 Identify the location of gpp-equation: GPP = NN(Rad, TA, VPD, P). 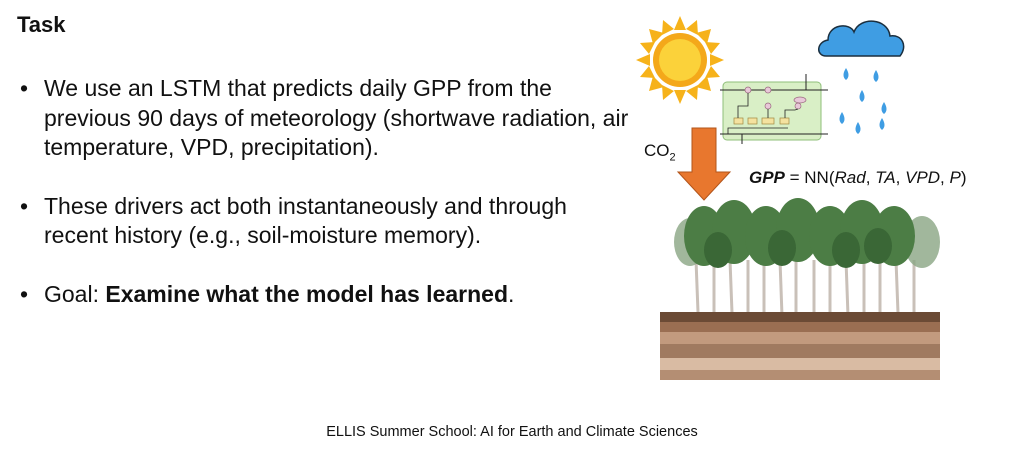
(858, 178).